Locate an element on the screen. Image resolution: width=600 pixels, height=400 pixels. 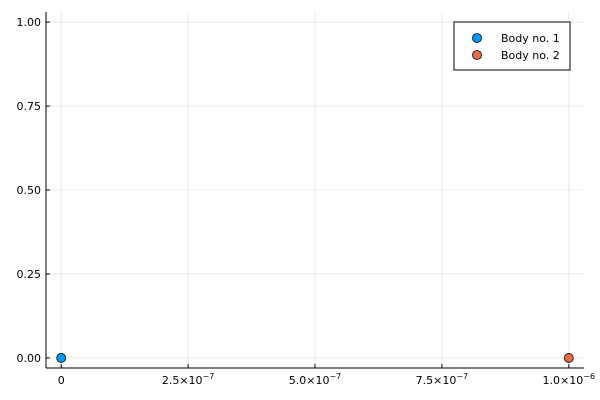
y-axis-ticks: 0.00 0.25 0.50 0.75 1.00 is located at coordinates (33, 190).